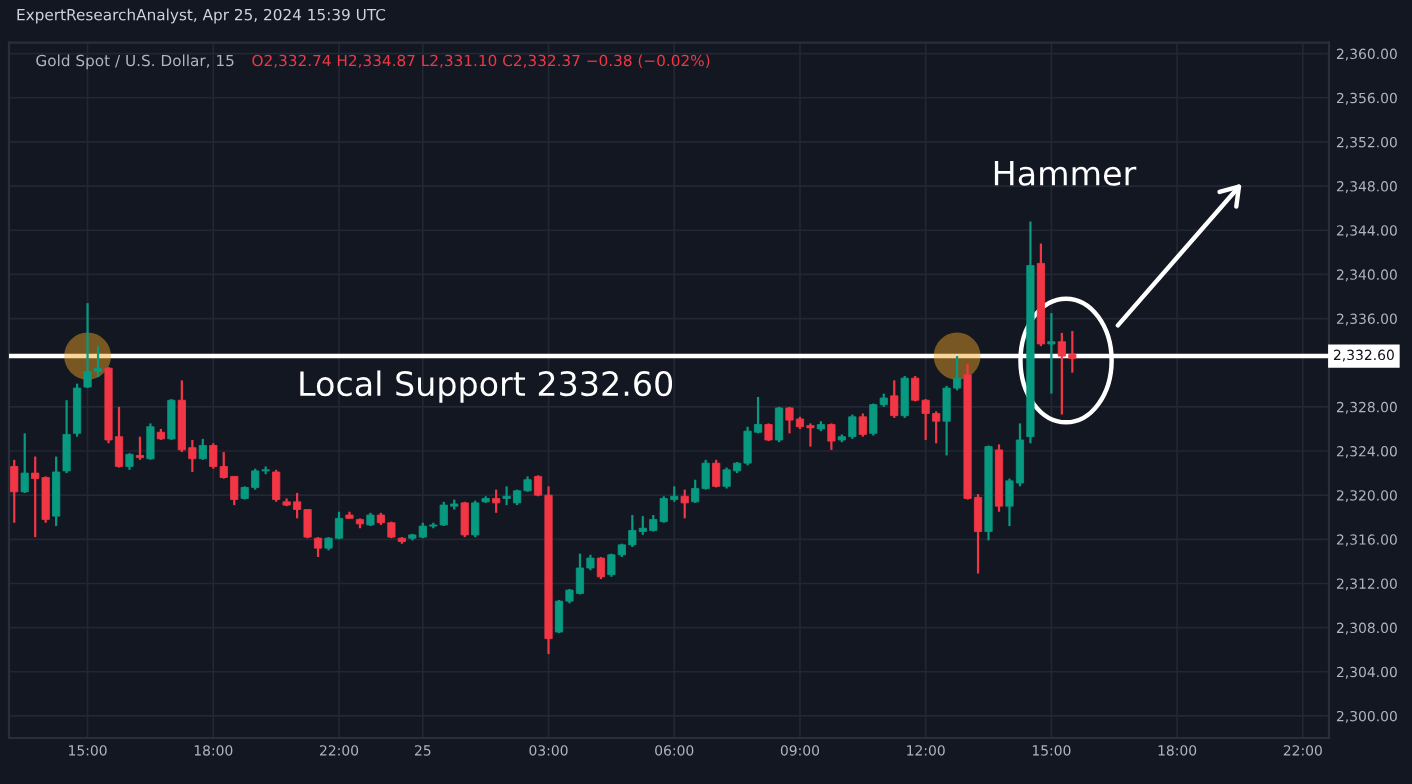 This screenshot has height=784, width=1412. What do you see at coordinates (486, 386) in the screenshot?
I see `ref-line-label: Local Support 2332.60` at bounding box center [486, 386].